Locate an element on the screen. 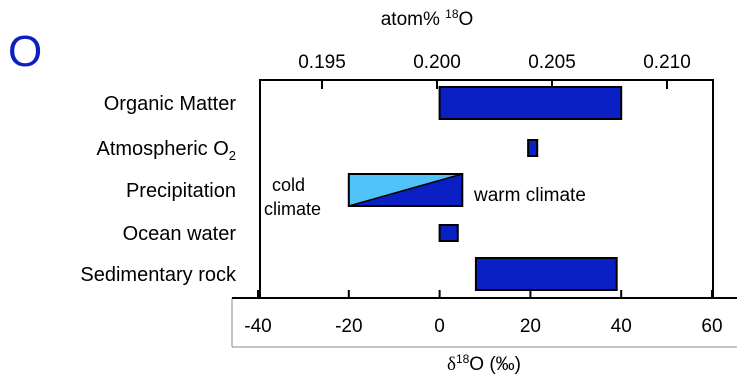 This screenshot has width=737, height=378. precipitation-diagonal is located at coordinates (405, 190).